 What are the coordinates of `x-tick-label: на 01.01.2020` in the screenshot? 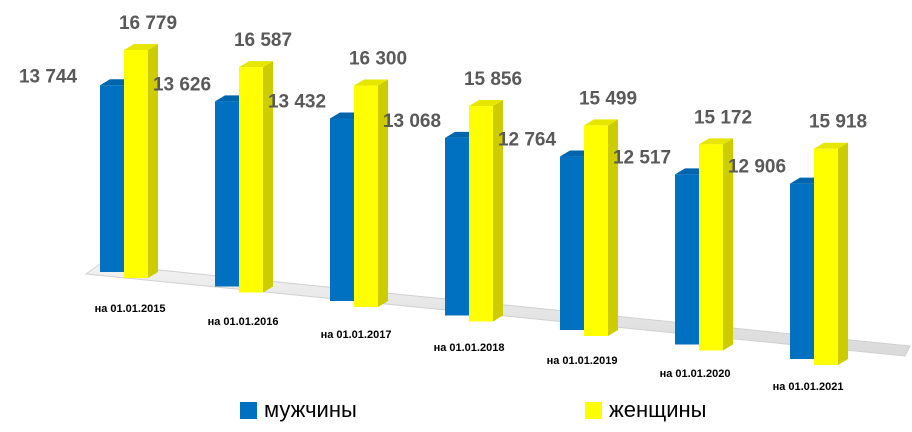 It's located at (695, 374).